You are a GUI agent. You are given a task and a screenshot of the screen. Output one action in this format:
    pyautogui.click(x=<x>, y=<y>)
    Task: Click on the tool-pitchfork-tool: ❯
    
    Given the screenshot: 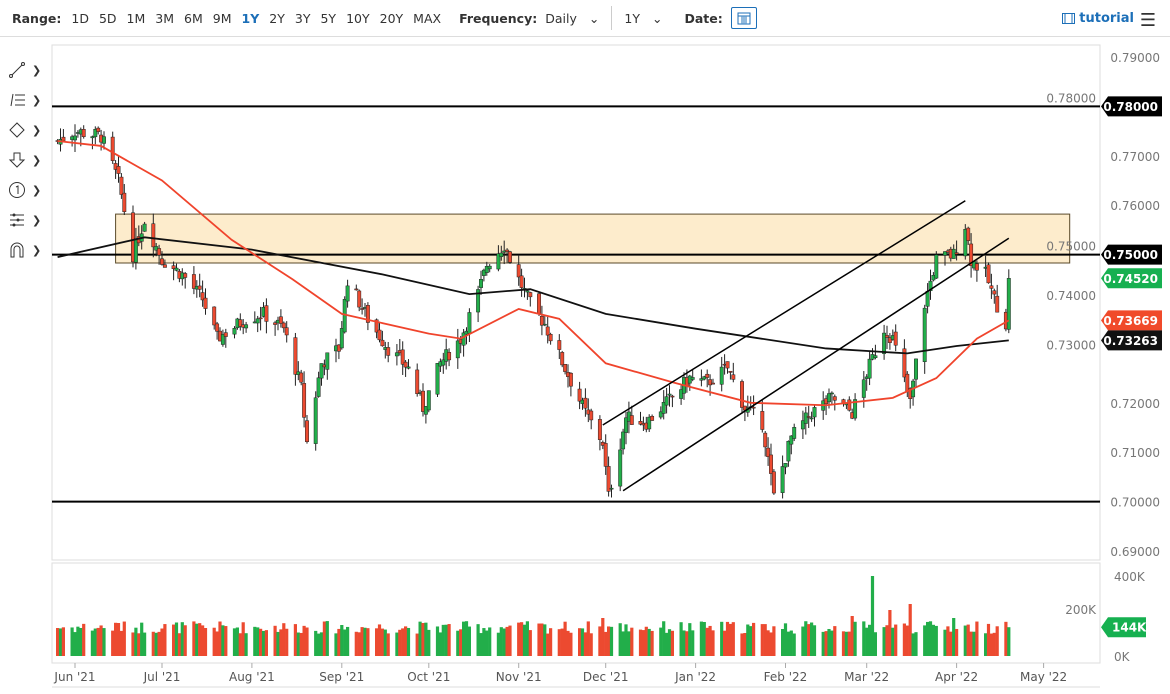 What is the action you would take?
    pyautogui.click(x=28, y=220)
    